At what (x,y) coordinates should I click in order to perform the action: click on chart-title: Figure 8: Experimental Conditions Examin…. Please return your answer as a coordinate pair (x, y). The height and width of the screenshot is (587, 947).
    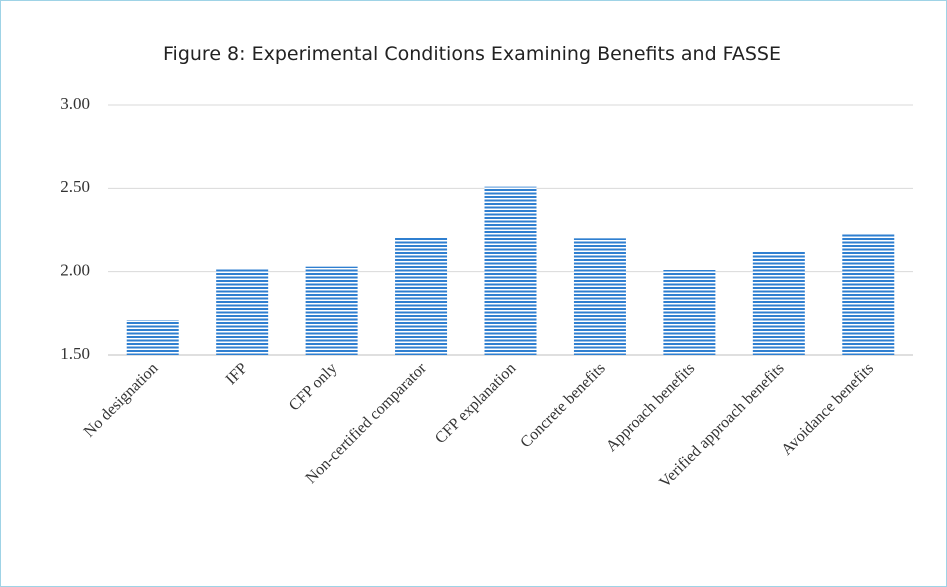
    Looking at the image, I should click on (472, 54).